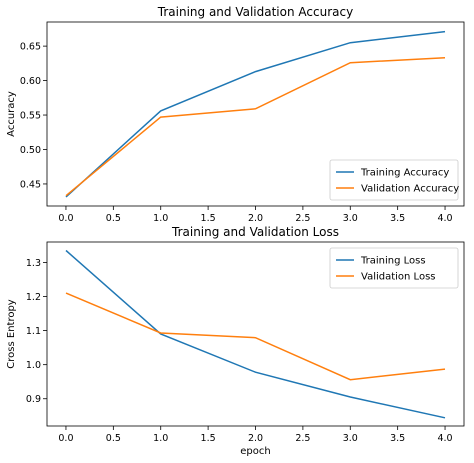 This screenshot has width=474, height=463. Describe the element at coordinates (208, 218) in the screenshot. I see `chart1-x-tick-label: 1.5` at that location.